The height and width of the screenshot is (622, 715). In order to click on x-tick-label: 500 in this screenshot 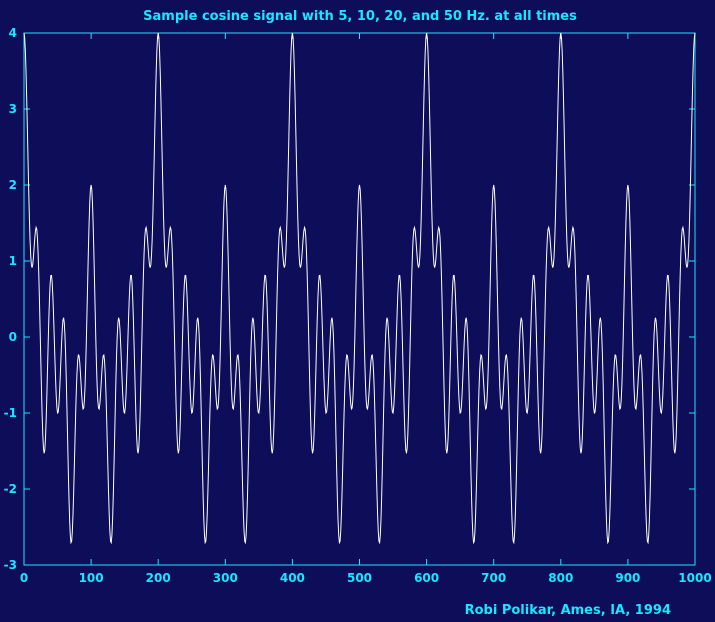, I will do `click(359, 578)`.